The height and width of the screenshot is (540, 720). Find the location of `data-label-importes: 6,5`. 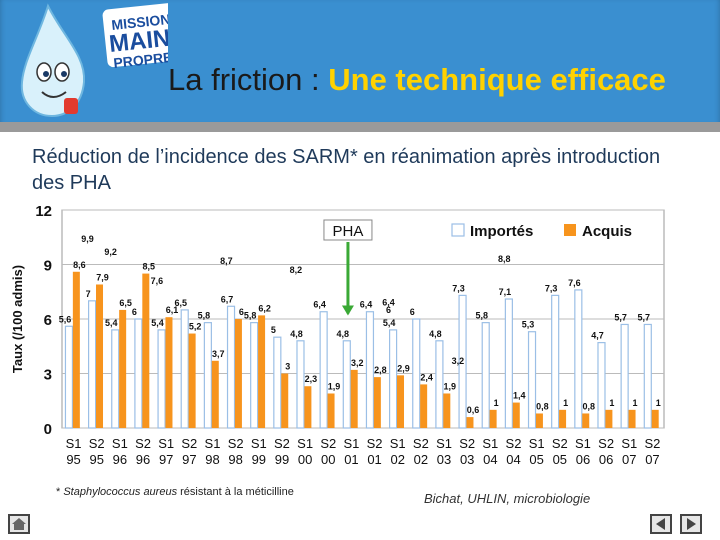

data-label-importes: 6,5 is located at coordinates (180, 303).